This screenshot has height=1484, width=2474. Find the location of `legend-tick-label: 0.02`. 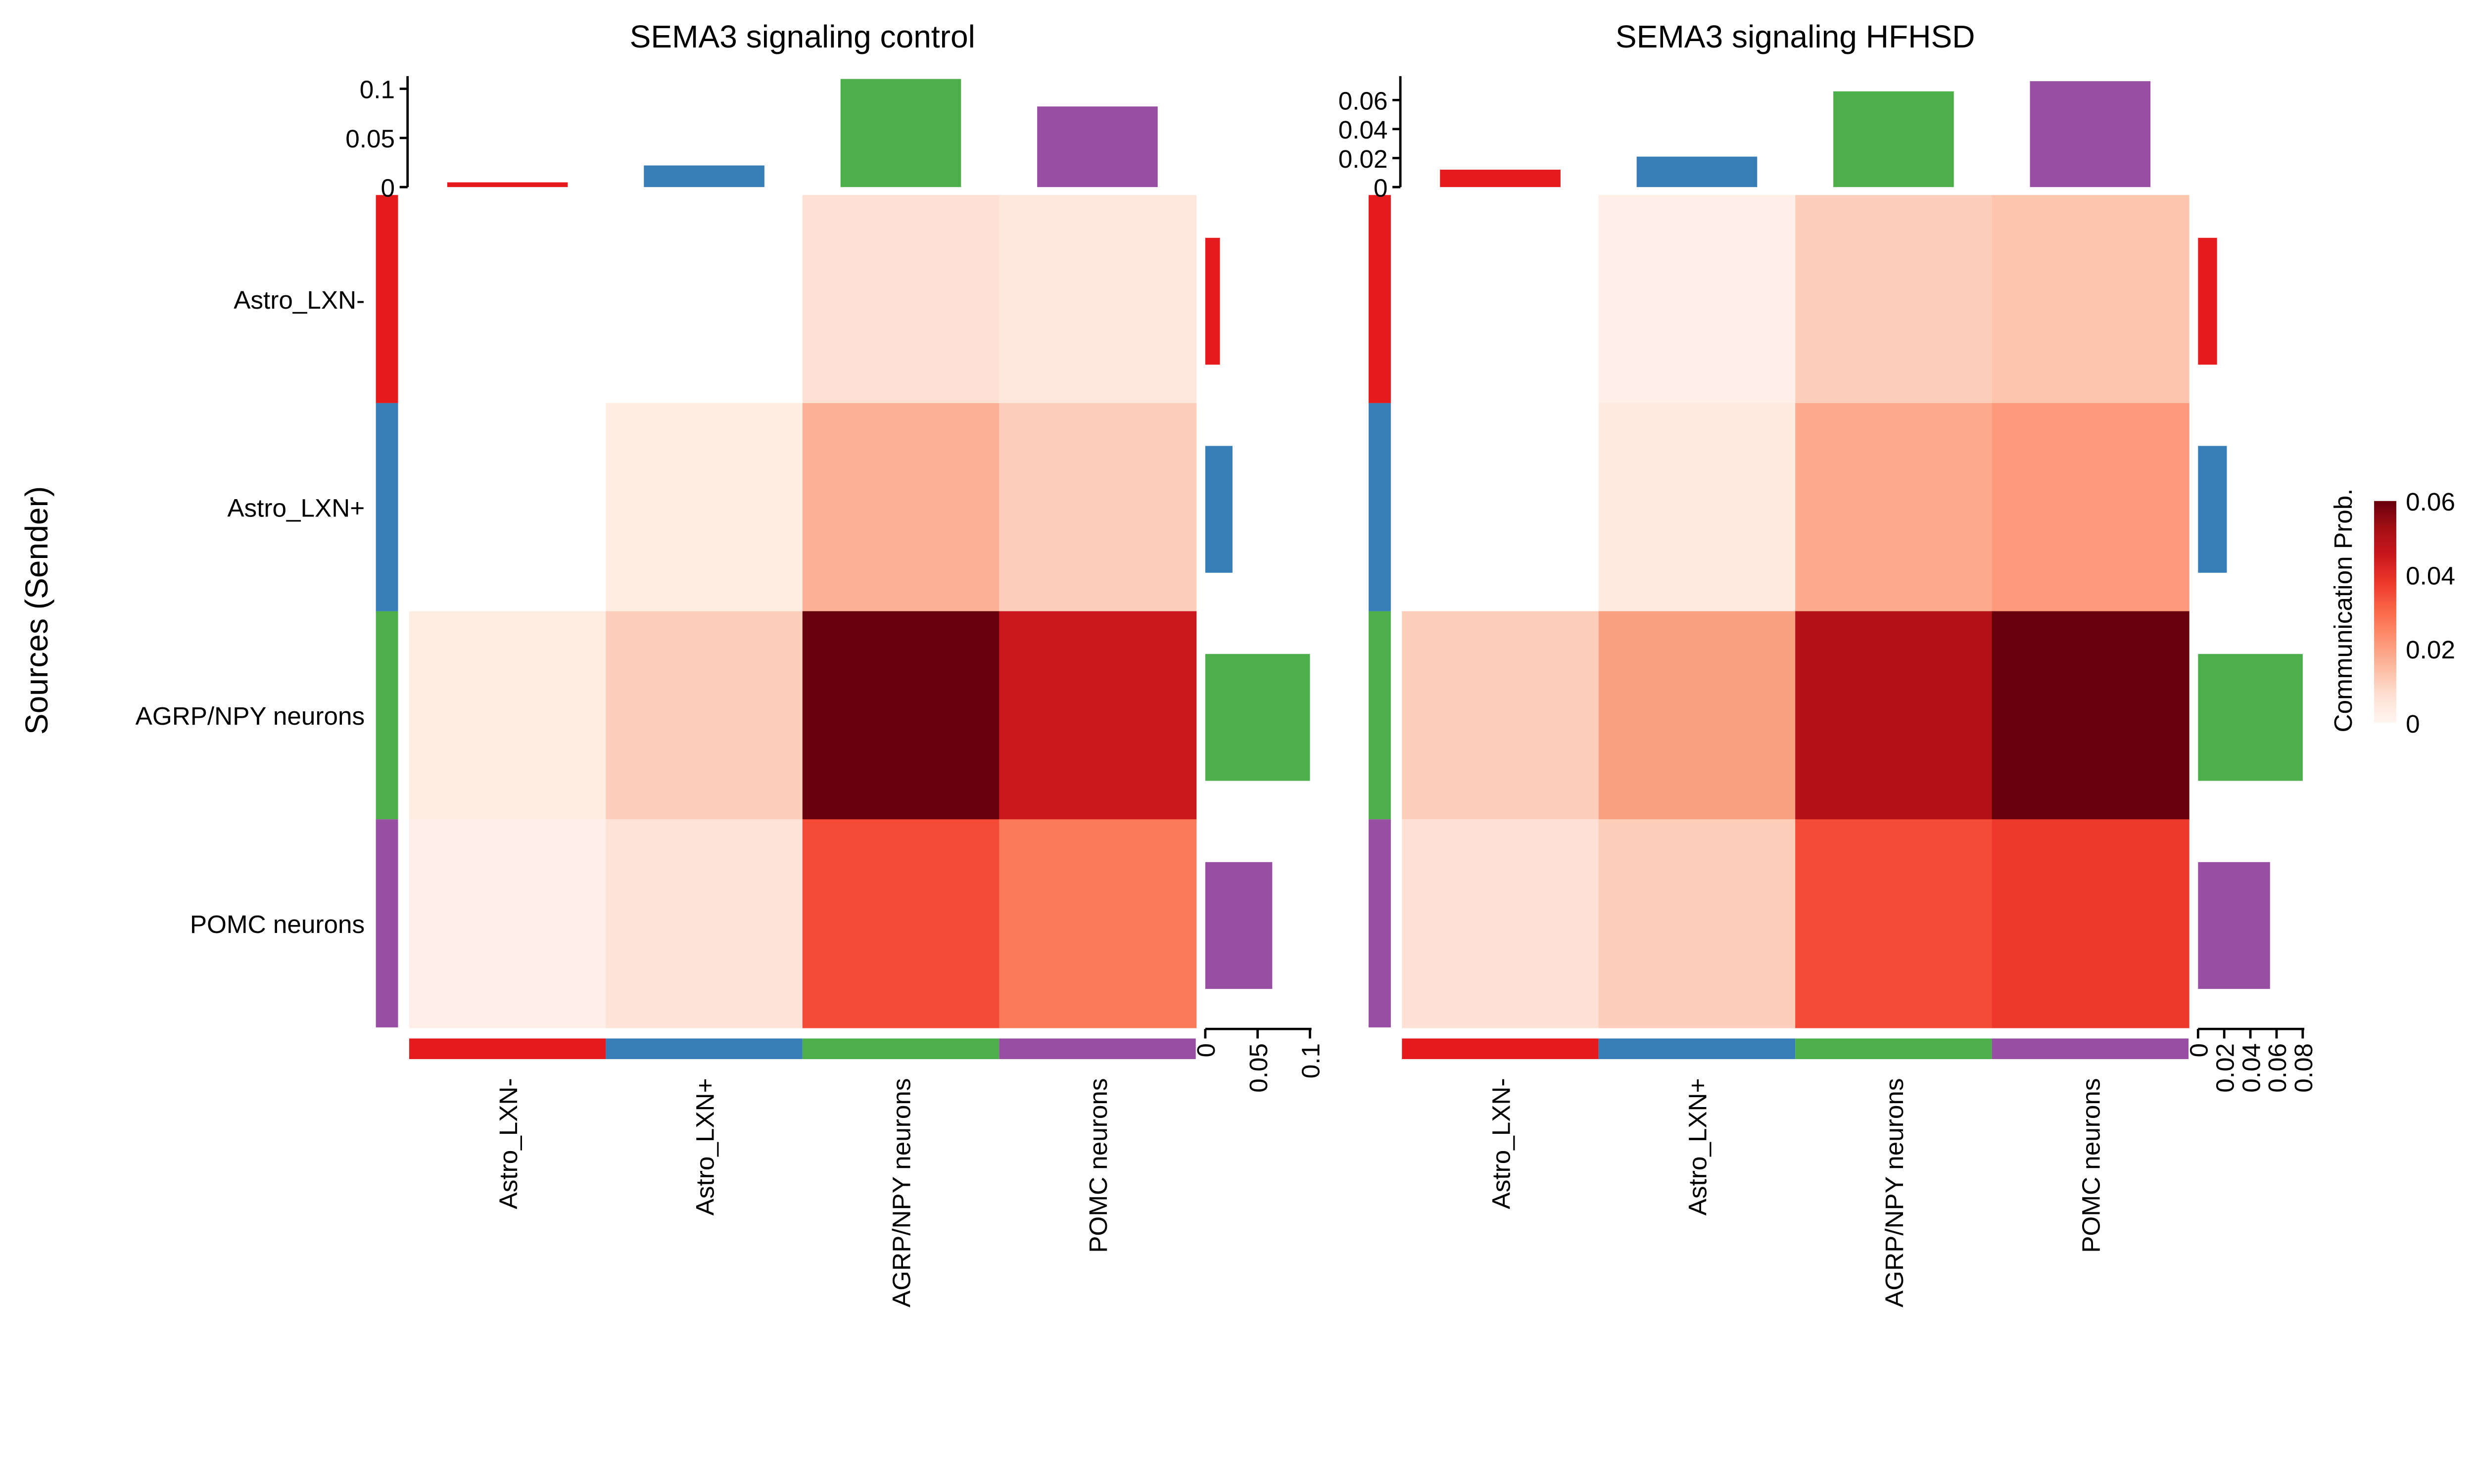

legend-tick-label: 0.02 is located at coordinates (2431, 650).